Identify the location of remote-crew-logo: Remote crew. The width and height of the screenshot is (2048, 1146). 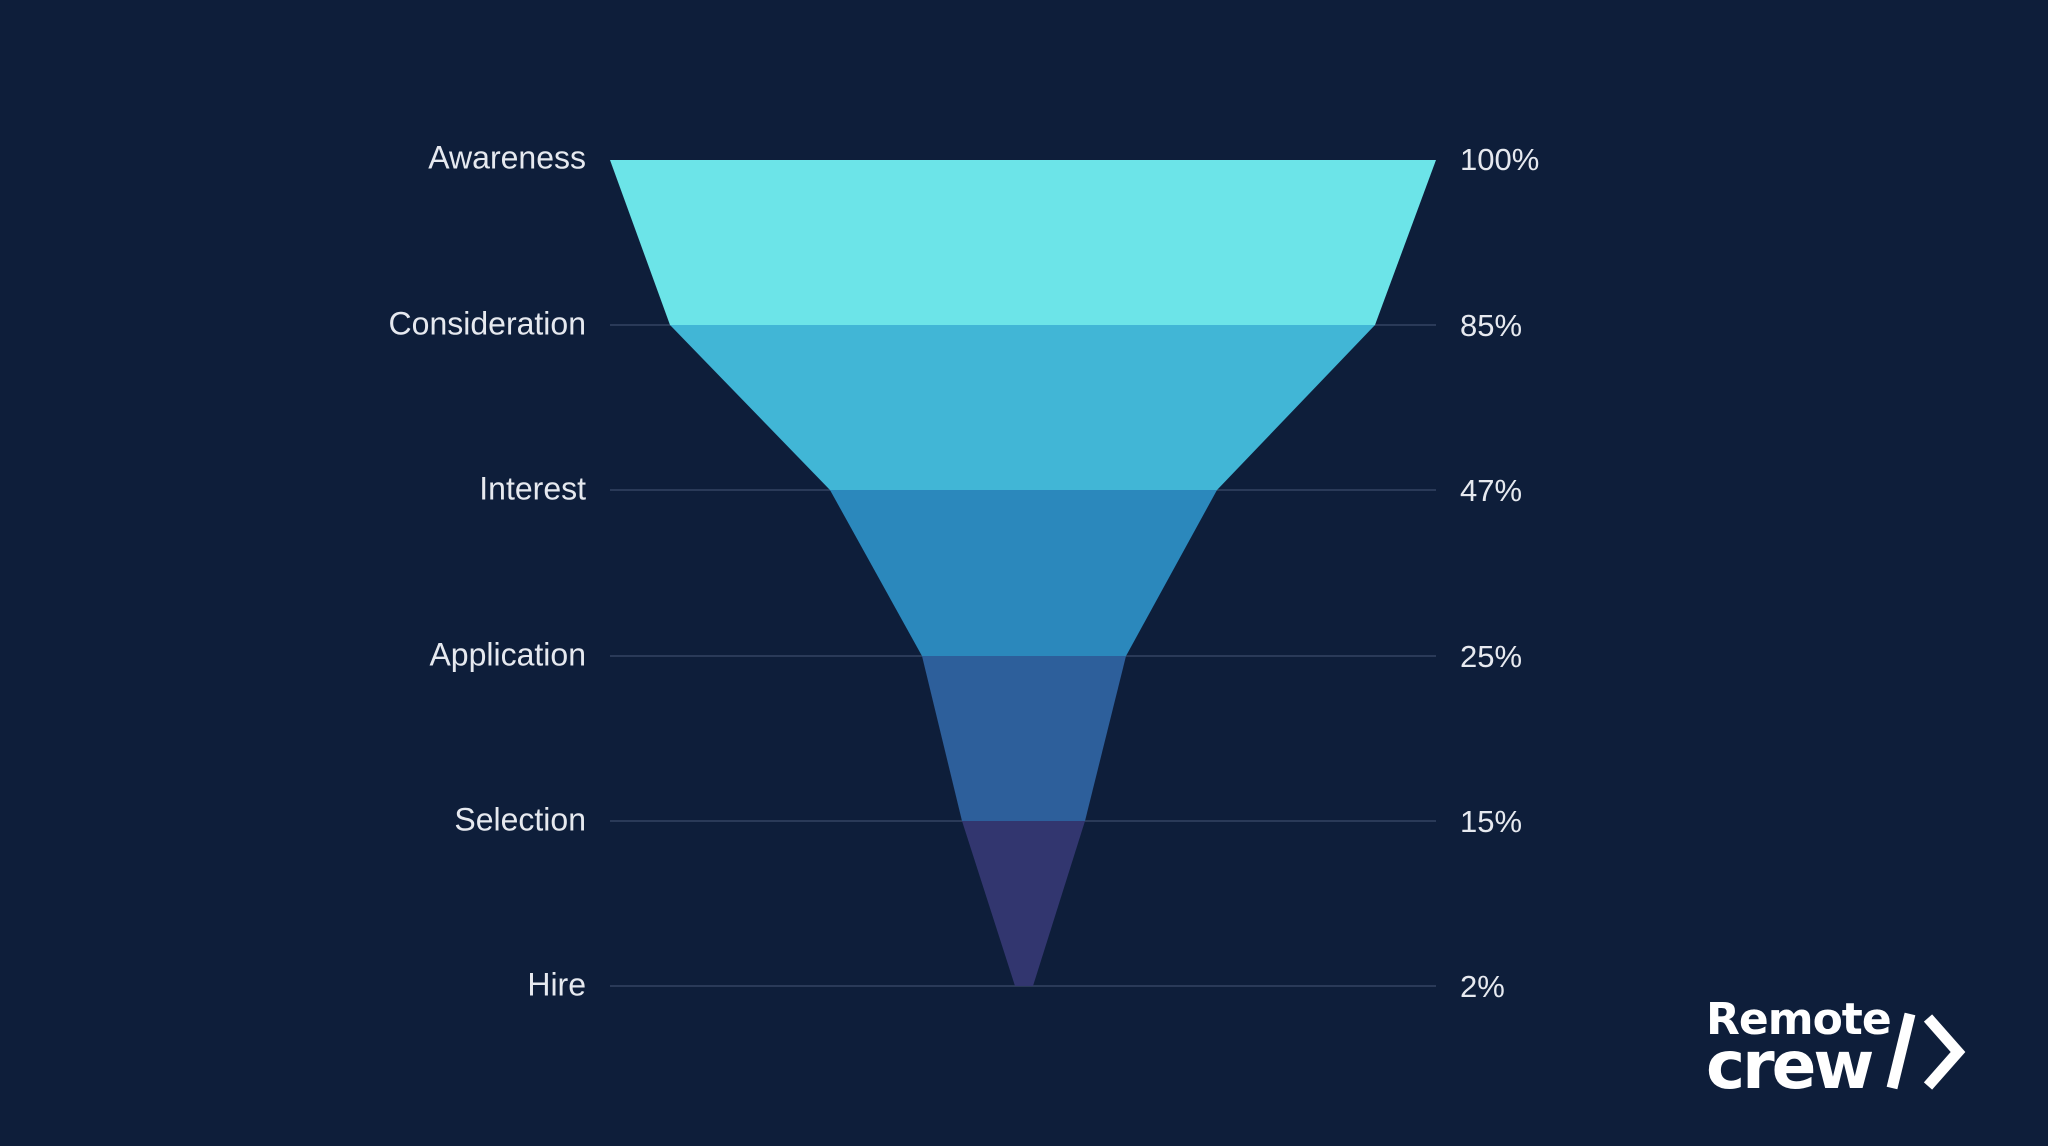
(1836, 1049).